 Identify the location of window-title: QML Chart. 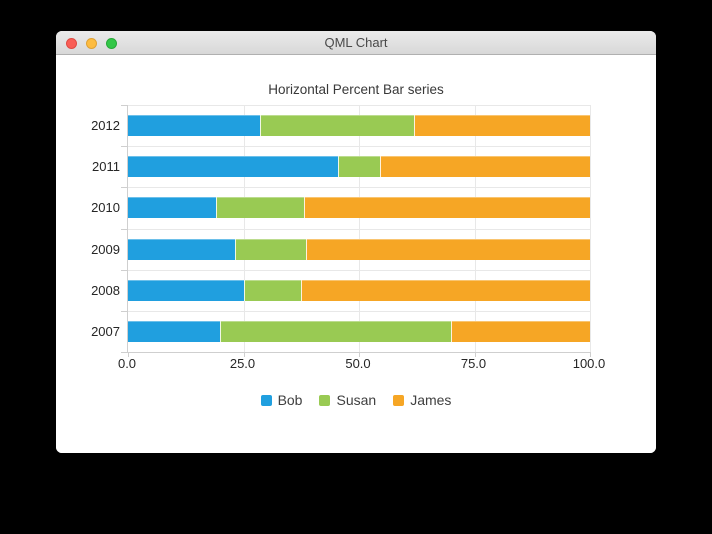
(356, 42).